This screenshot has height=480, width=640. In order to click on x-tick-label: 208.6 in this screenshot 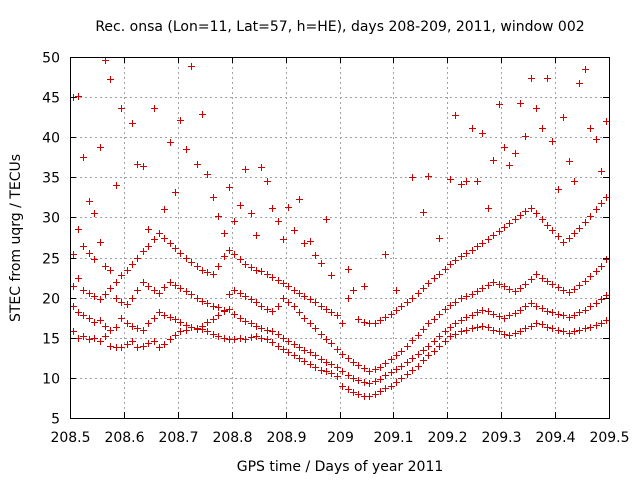, I will do `click(124, 438)`.